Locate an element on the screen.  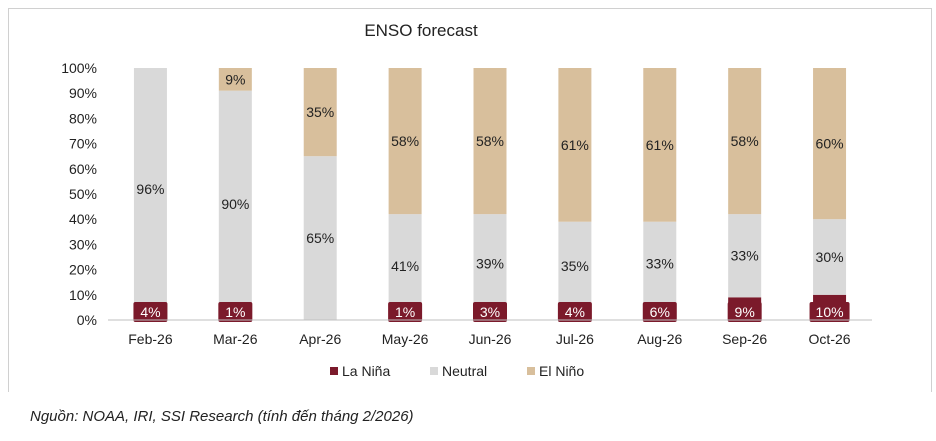
y-tick-label: 40% is located at coordinates (83, 219).